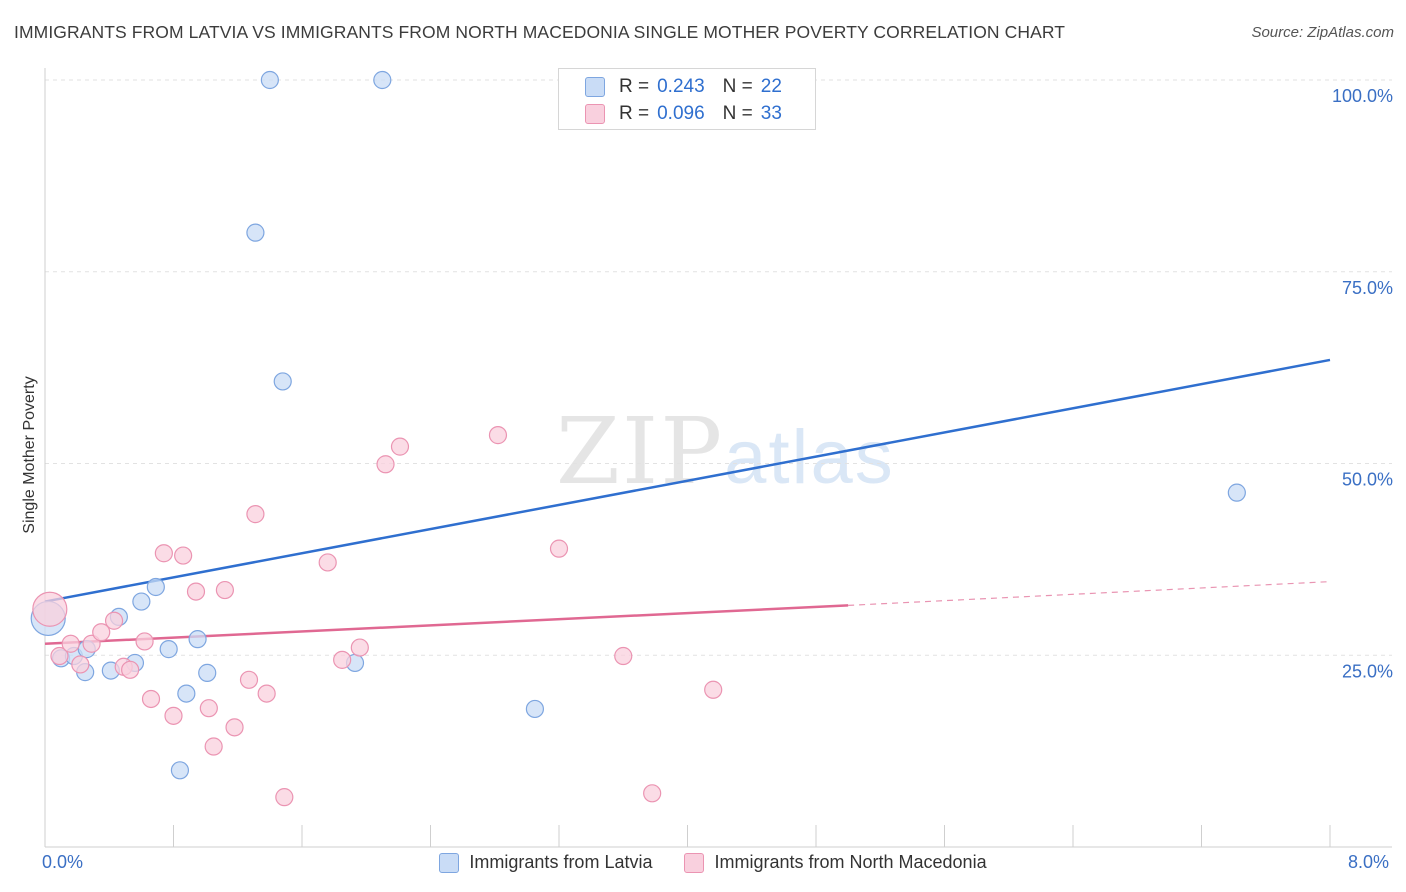  What do you see at coordinates (449, 862) in the screenshot?
I see `legend-swatch-latvia` at bounding box center [449, 862].